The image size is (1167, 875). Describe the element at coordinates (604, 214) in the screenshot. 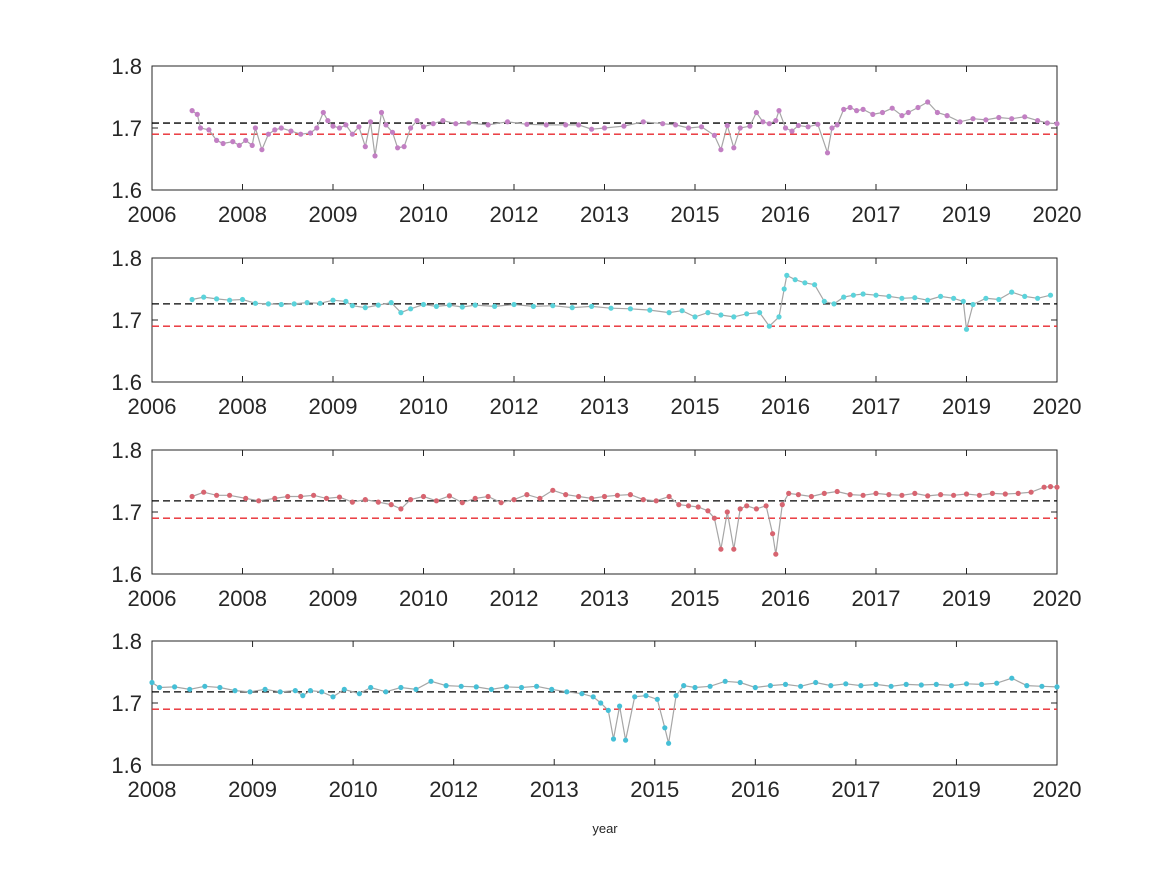

I see `x-tick-label: 2013` at that location.